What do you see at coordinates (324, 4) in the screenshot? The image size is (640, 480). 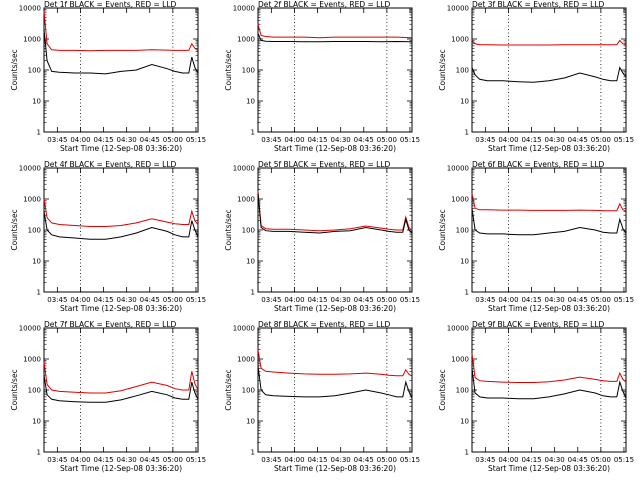 I see `panel-title: Det 2f BLACK = Events, RED = LLD` at bounding box center [324, 4].